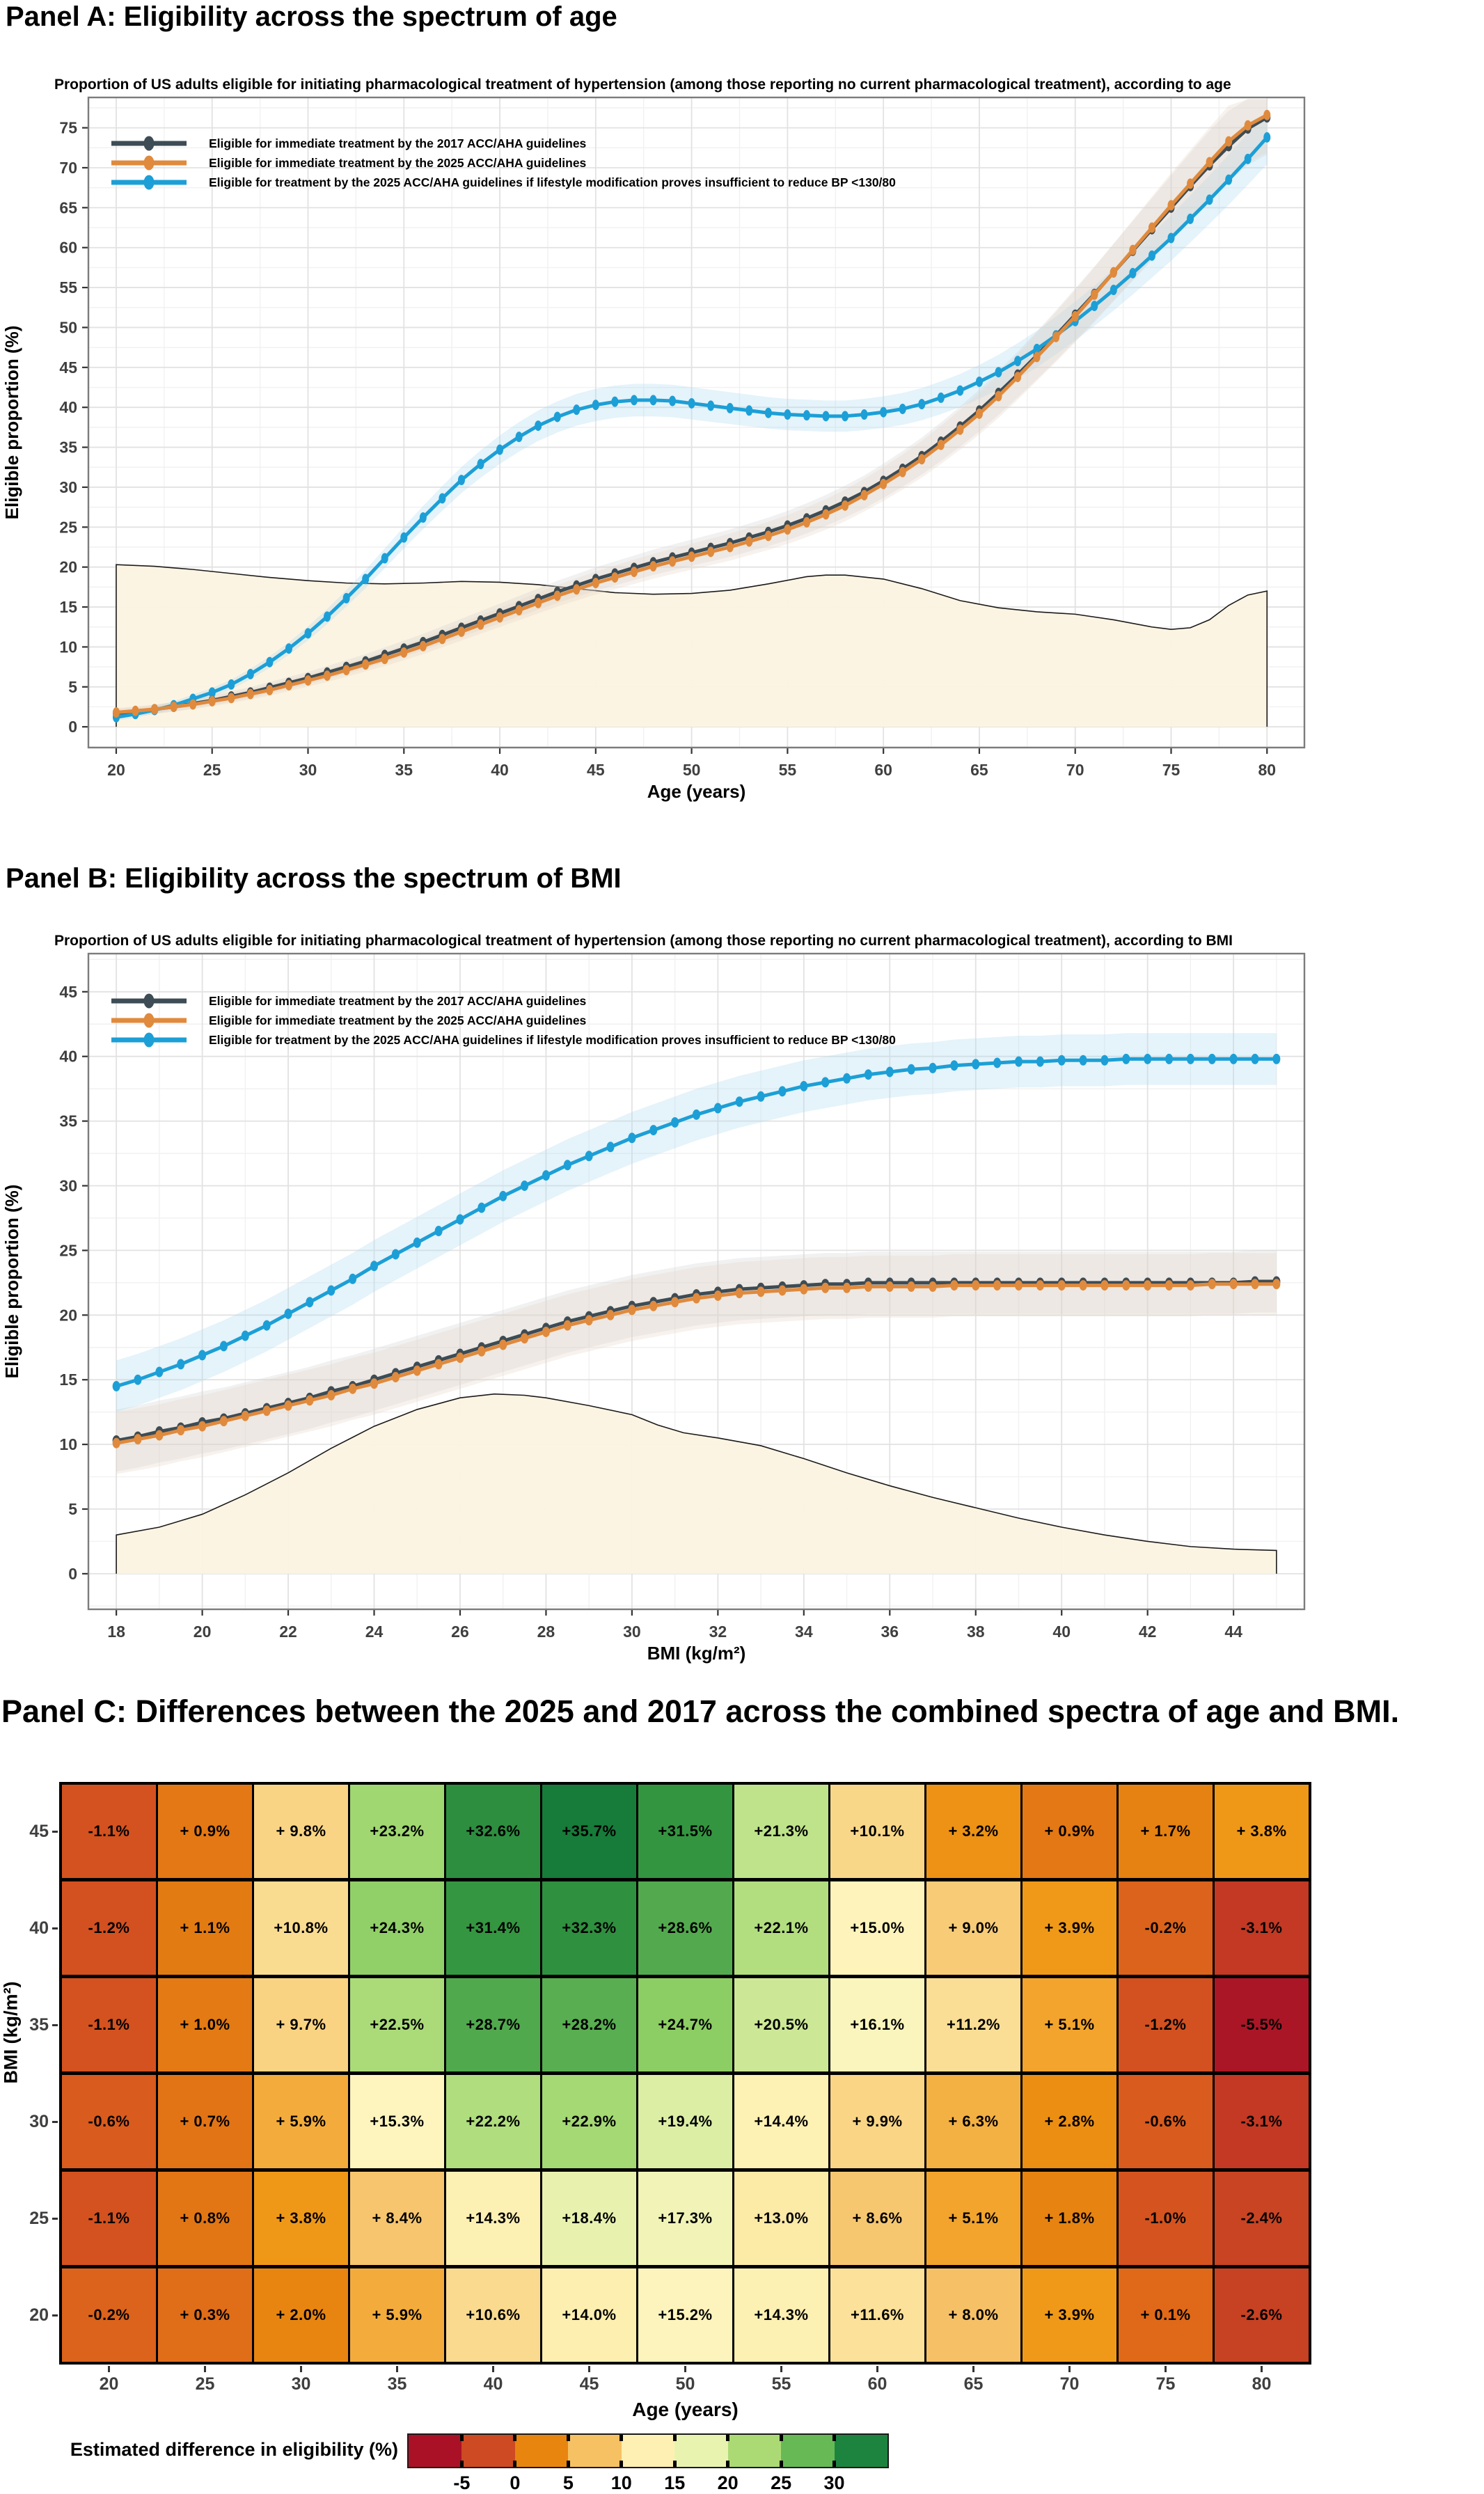 This screenshot has height=2494, width=1484. I want to click on y-tick-label: 50, so click(68, 327).